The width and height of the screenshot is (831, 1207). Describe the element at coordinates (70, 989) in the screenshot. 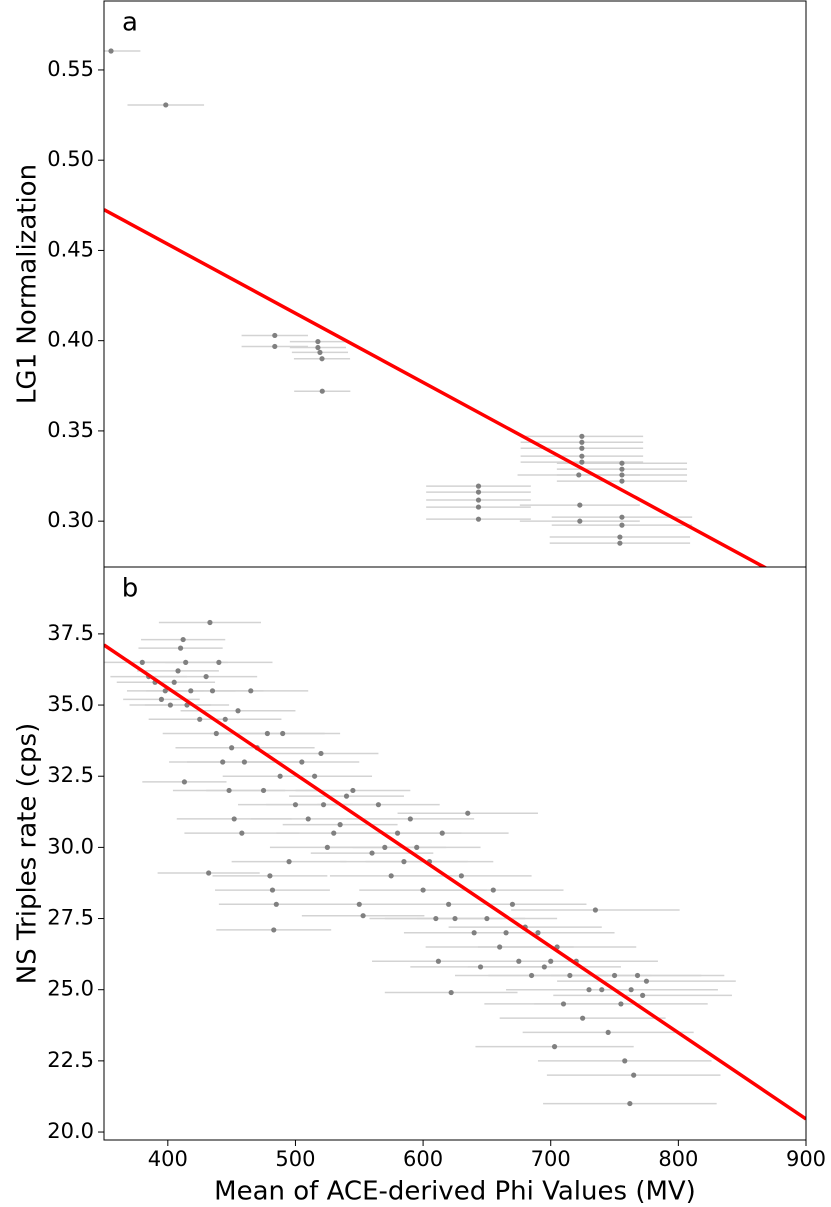

I see `y-tick-label: 25.0` at that location.